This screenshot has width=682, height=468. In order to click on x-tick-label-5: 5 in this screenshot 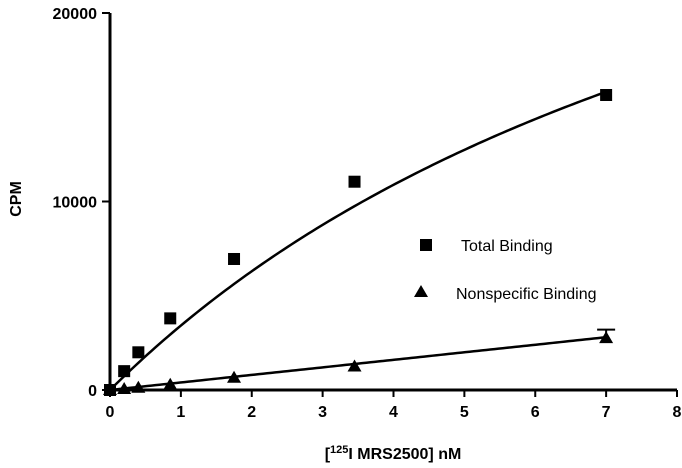, I will do `click(464, 412)`.